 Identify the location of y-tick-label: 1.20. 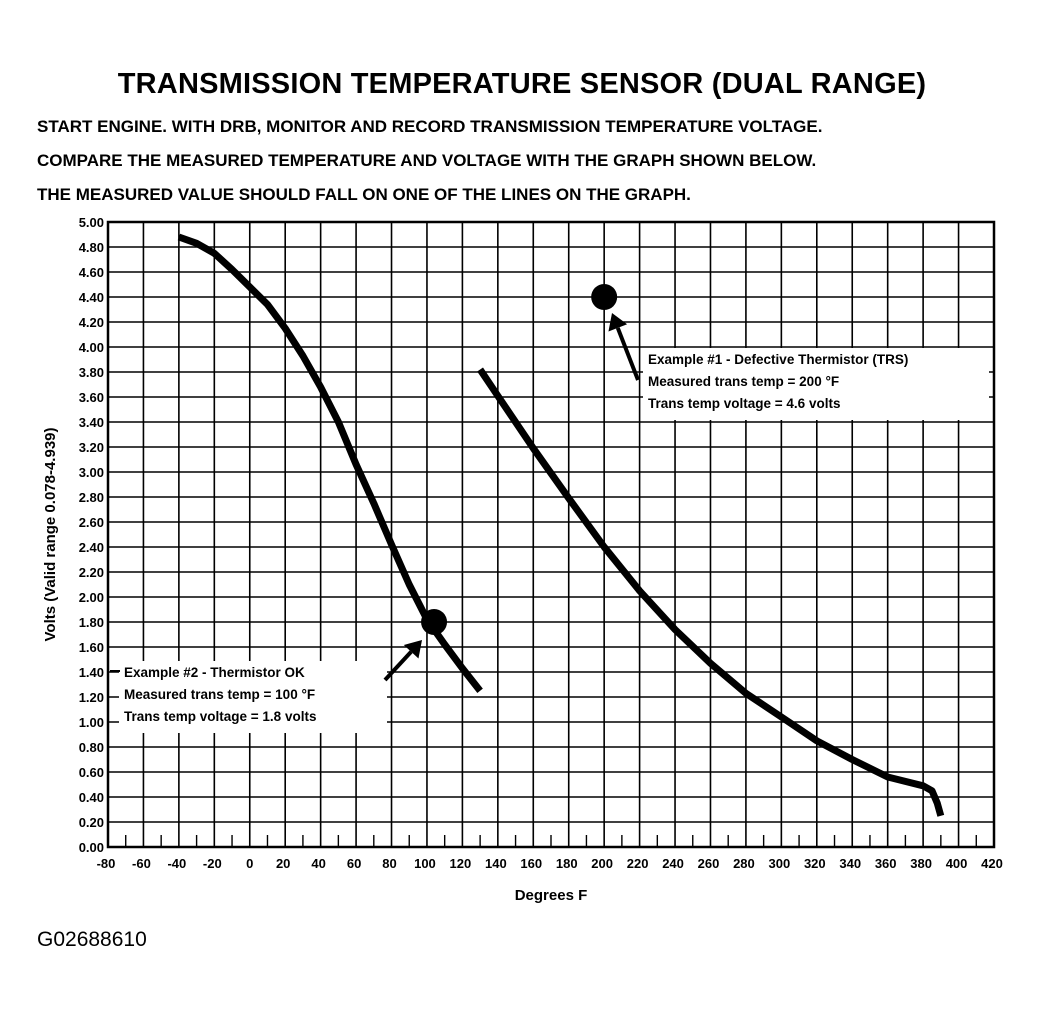
(91, 697).